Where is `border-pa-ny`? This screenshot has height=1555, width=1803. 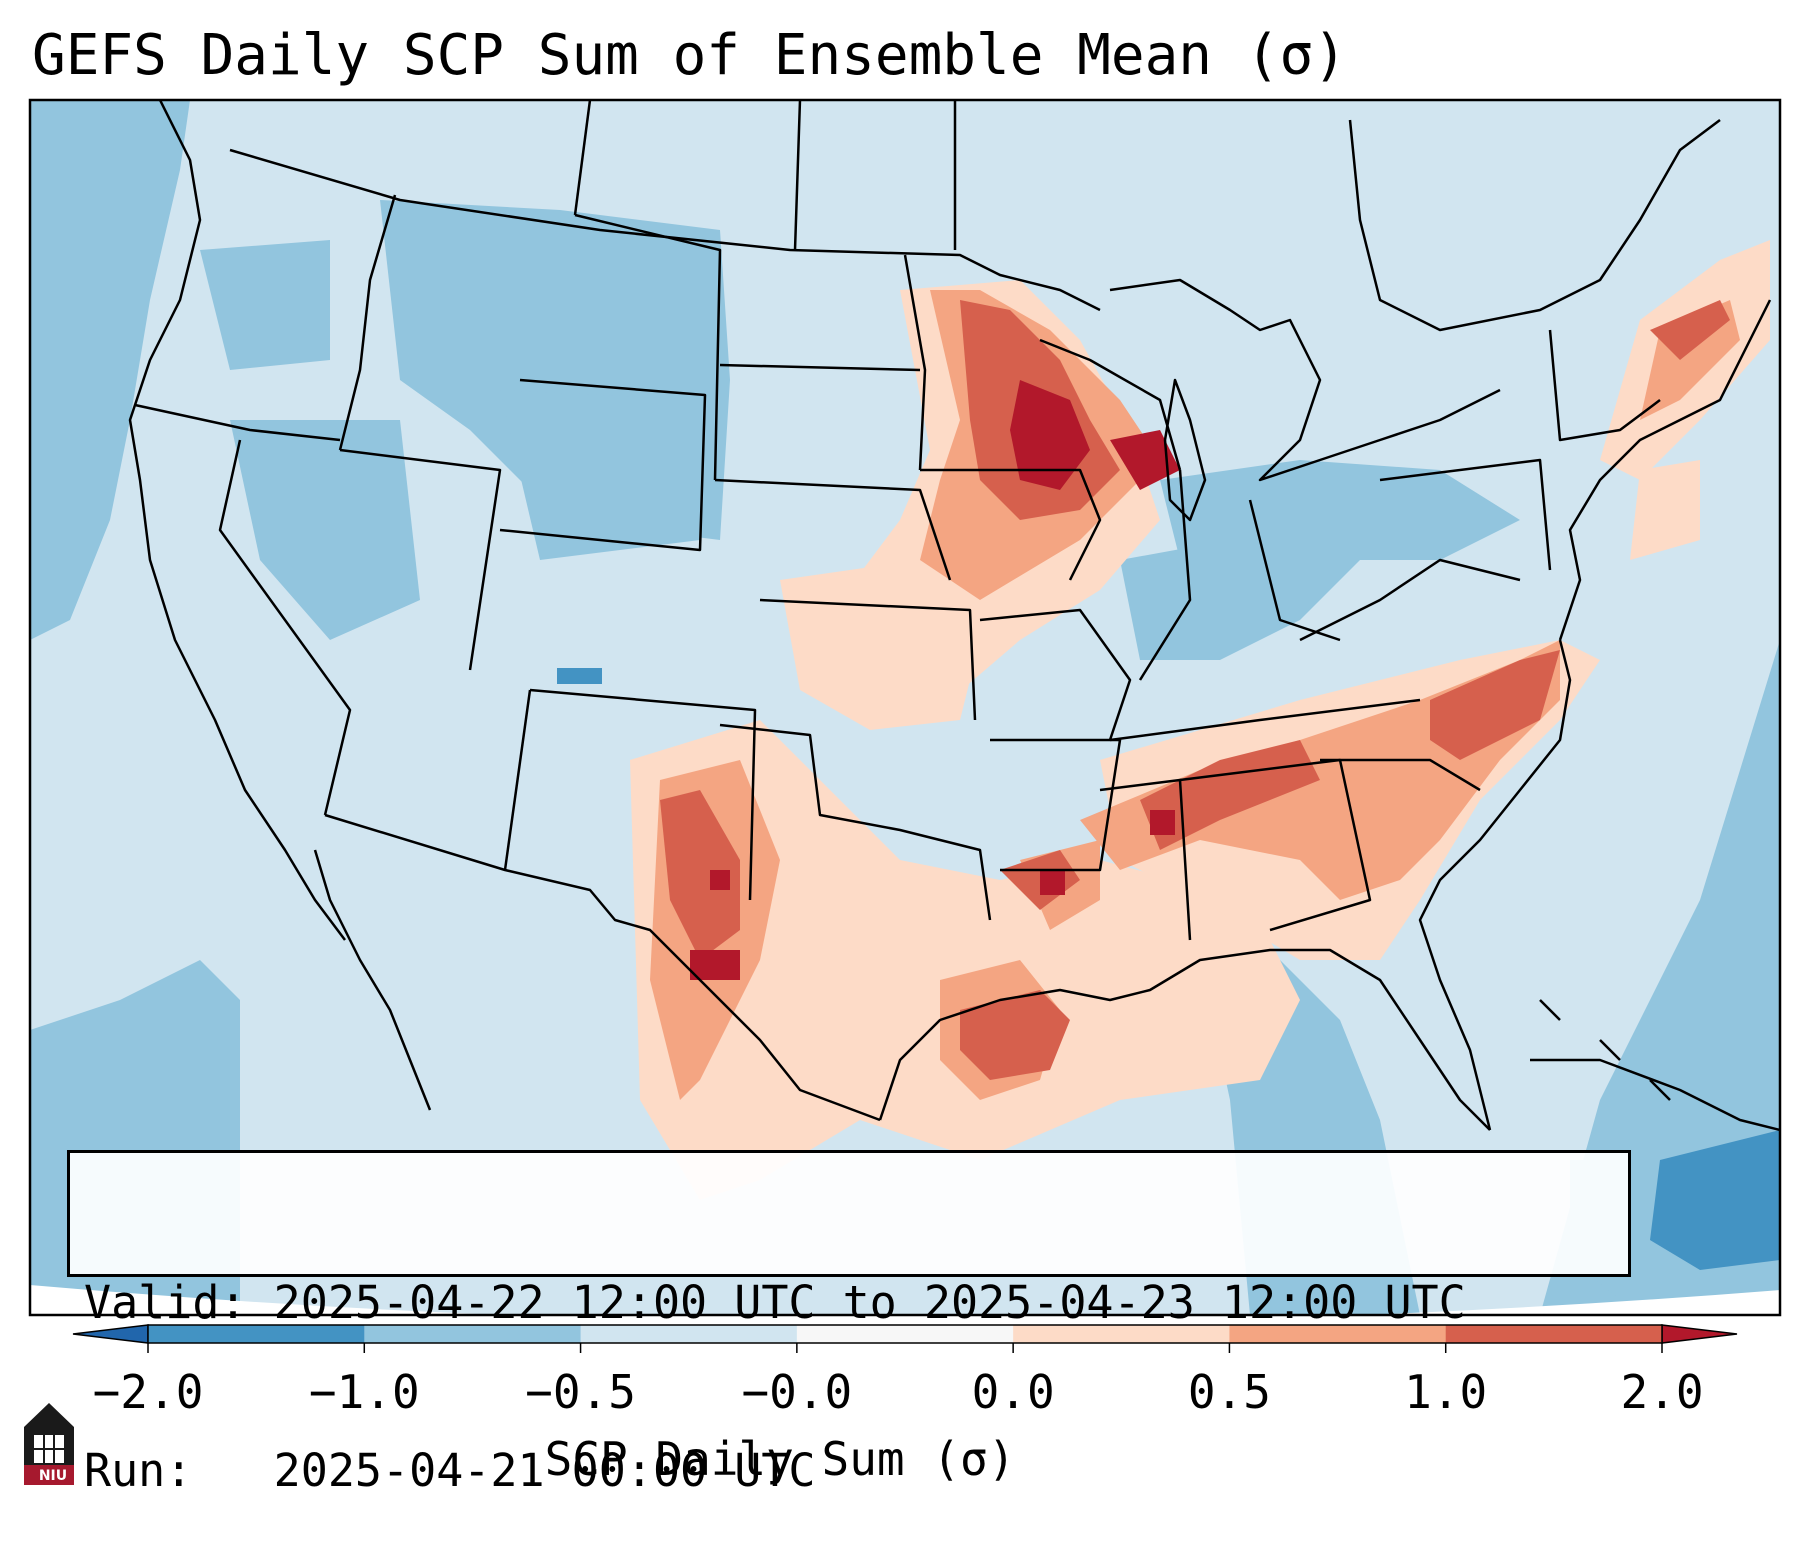
border-pa-ny is located at coordinates (1465, 514).